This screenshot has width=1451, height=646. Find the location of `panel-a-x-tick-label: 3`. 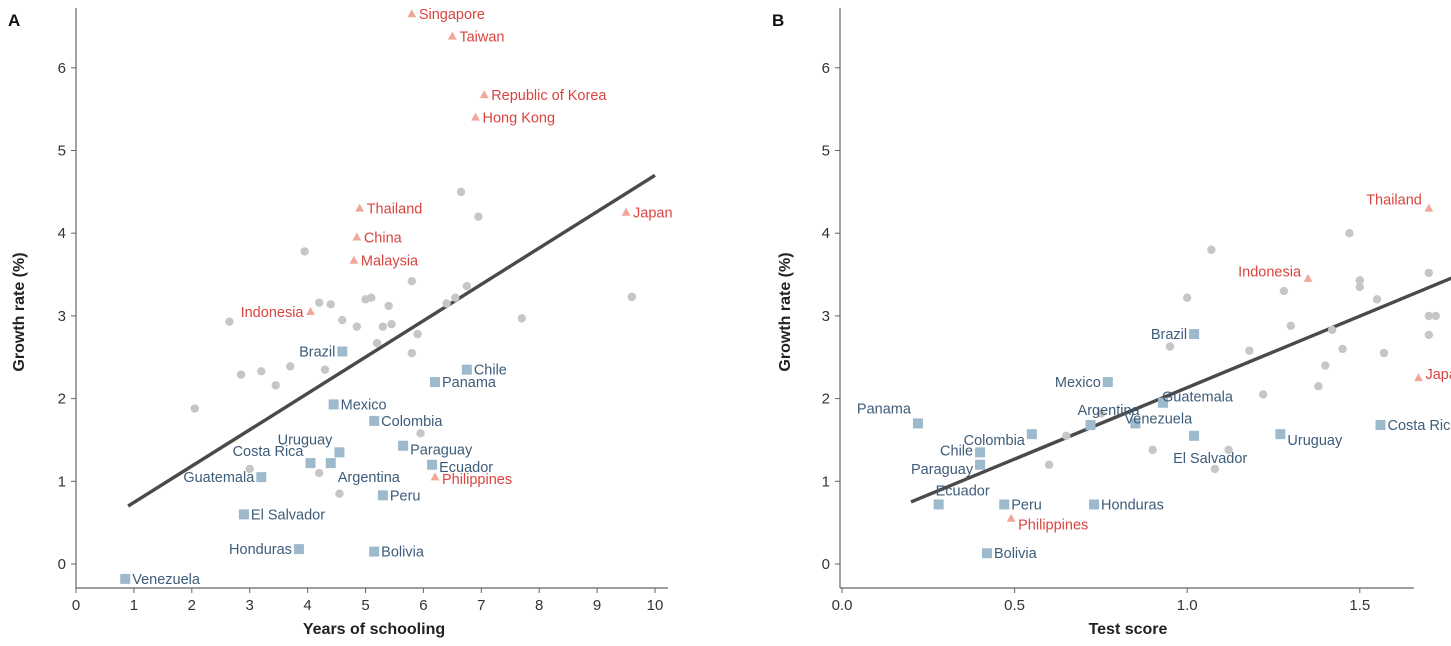

panel-a-x-tick-label: 3 is located at coordinates (250, 605).